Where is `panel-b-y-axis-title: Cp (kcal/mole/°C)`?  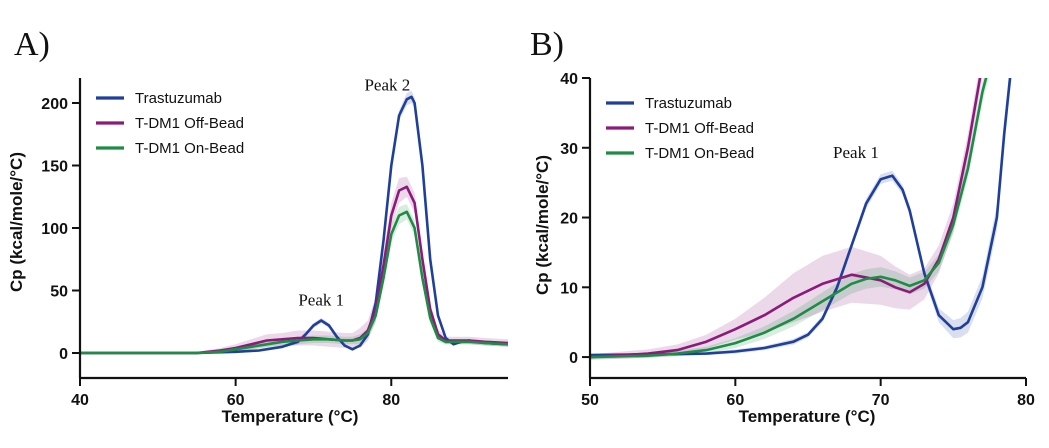 panel-b-y-axis-title: Cp (kcal/mole/°C) is located at coordinates (542, 225).